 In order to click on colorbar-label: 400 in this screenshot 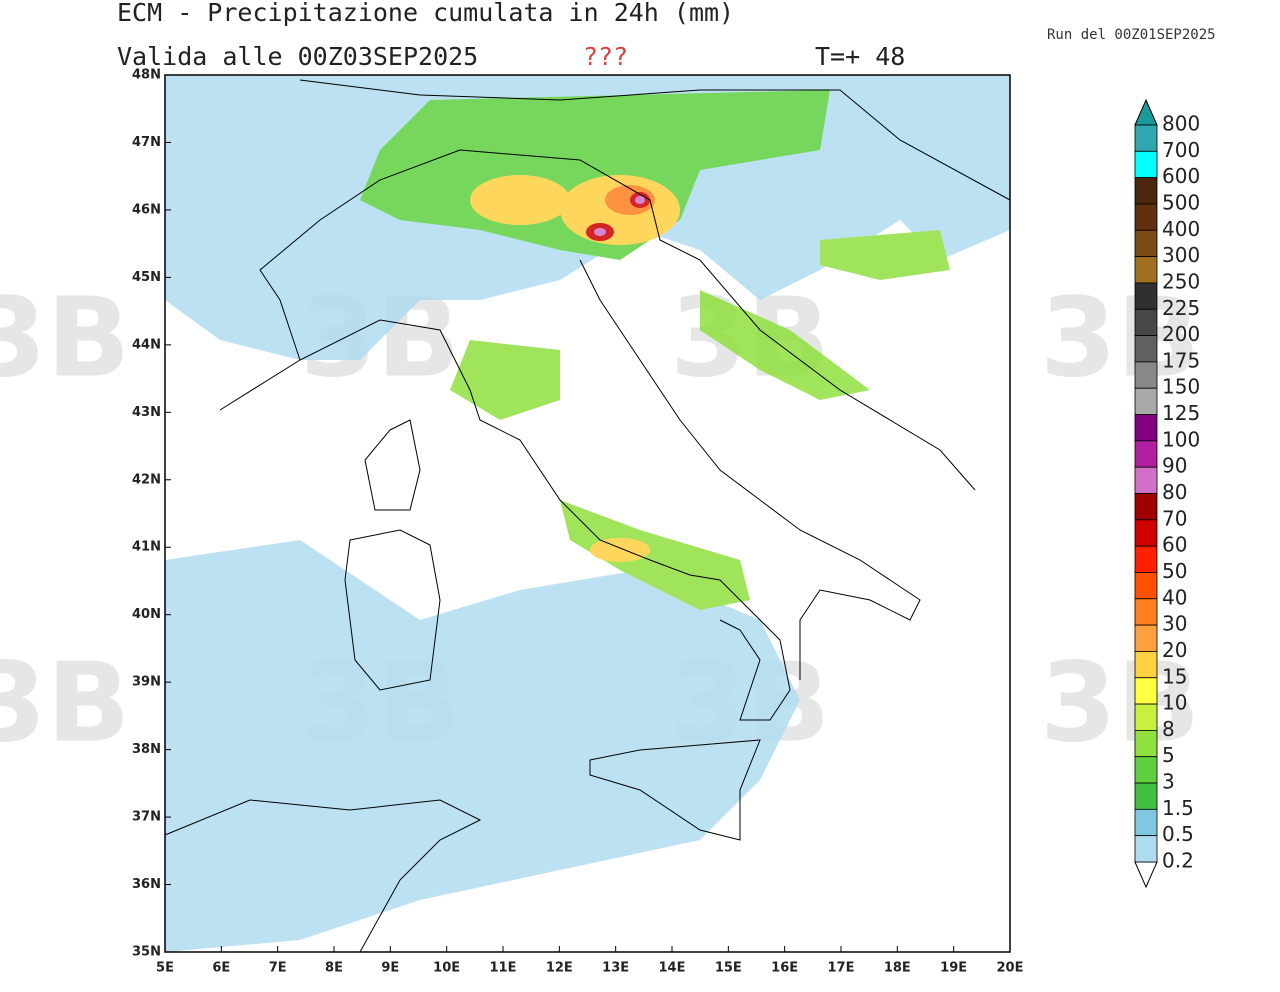, I will do `click(1181, 229)`.